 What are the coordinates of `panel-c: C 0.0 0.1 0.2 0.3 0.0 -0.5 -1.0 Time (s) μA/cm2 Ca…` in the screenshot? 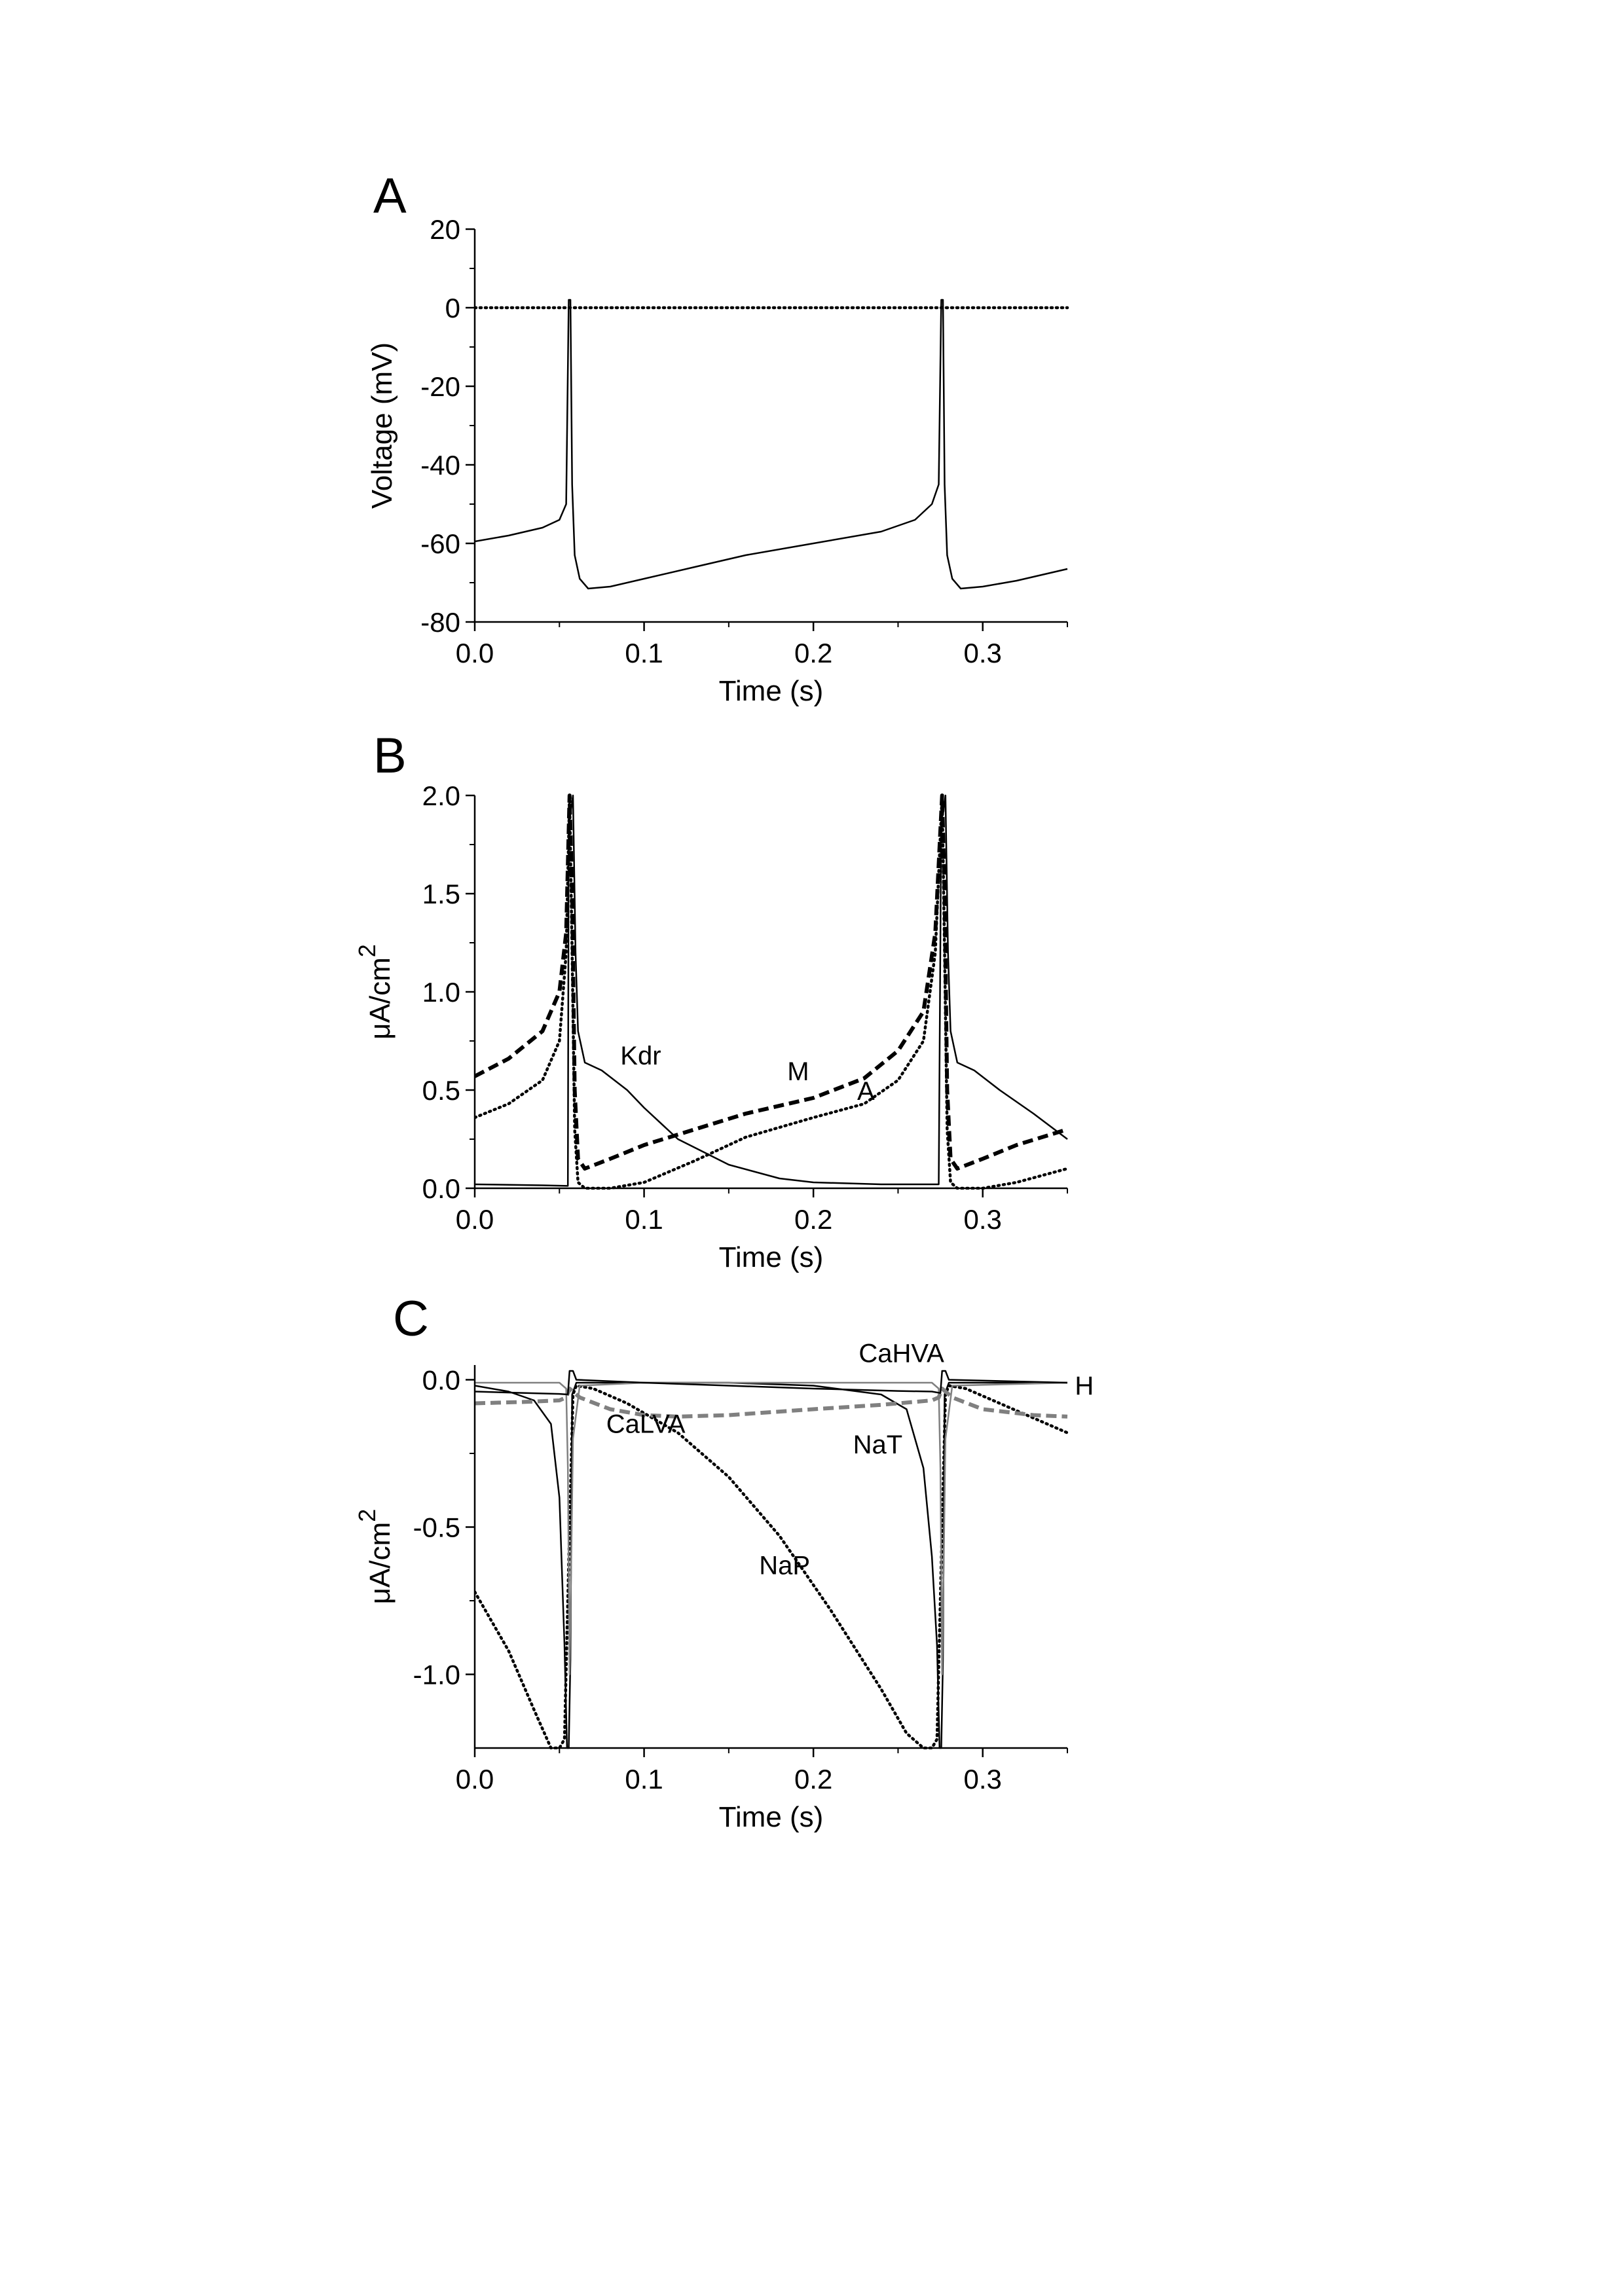 It's located at (724, 1562).